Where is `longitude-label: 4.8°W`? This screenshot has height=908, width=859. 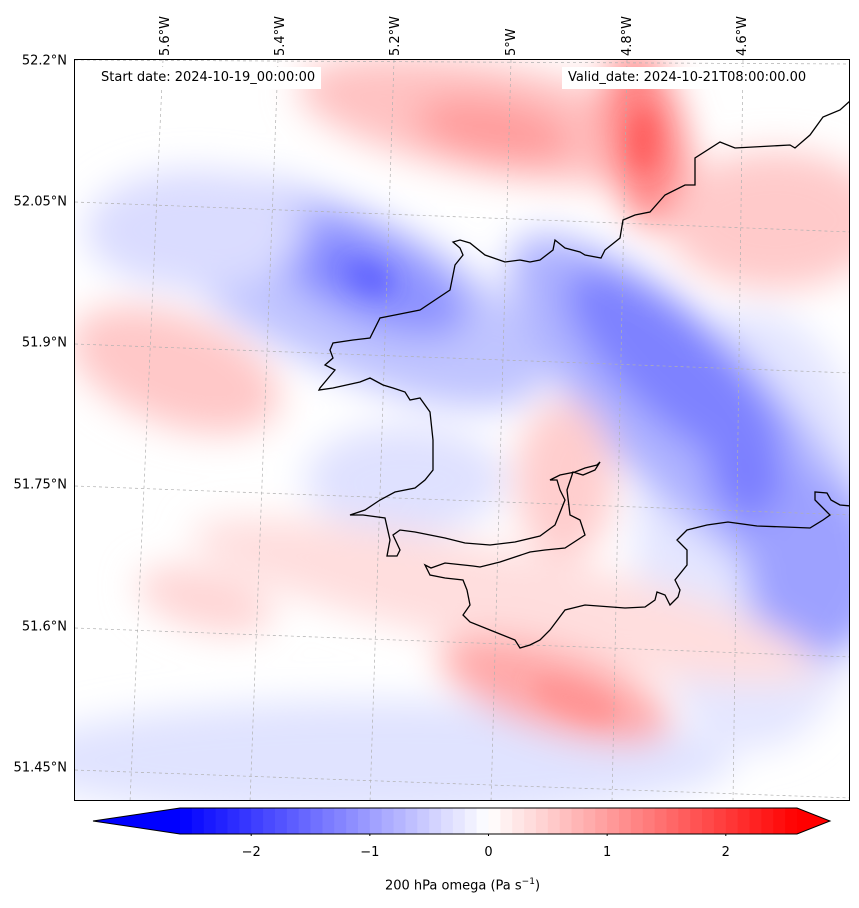
longitude-label: 4.8°W is located at coordinates (627, 35).